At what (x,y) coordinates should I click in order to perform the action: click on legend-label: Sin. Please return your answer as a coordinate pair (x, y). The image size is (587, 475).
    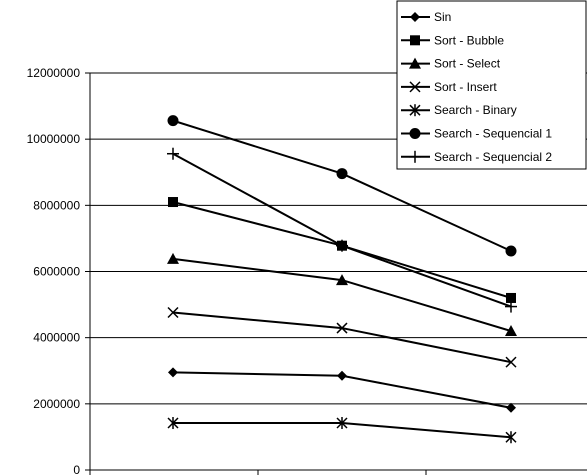
    Looking at the image, I should click on (442, 17).